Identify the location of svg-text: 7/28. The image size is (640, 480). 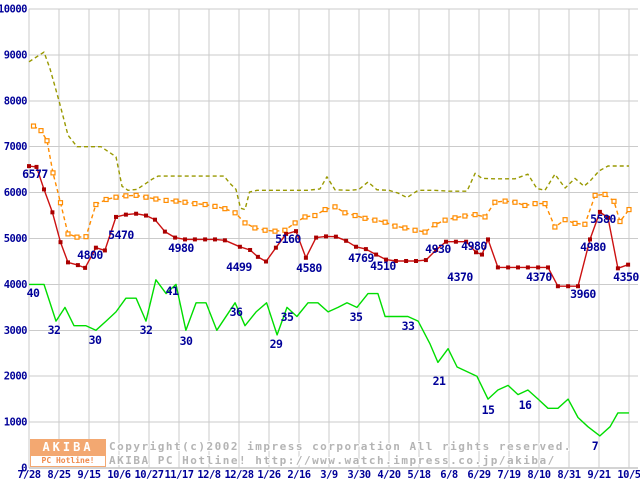
(28, 474).